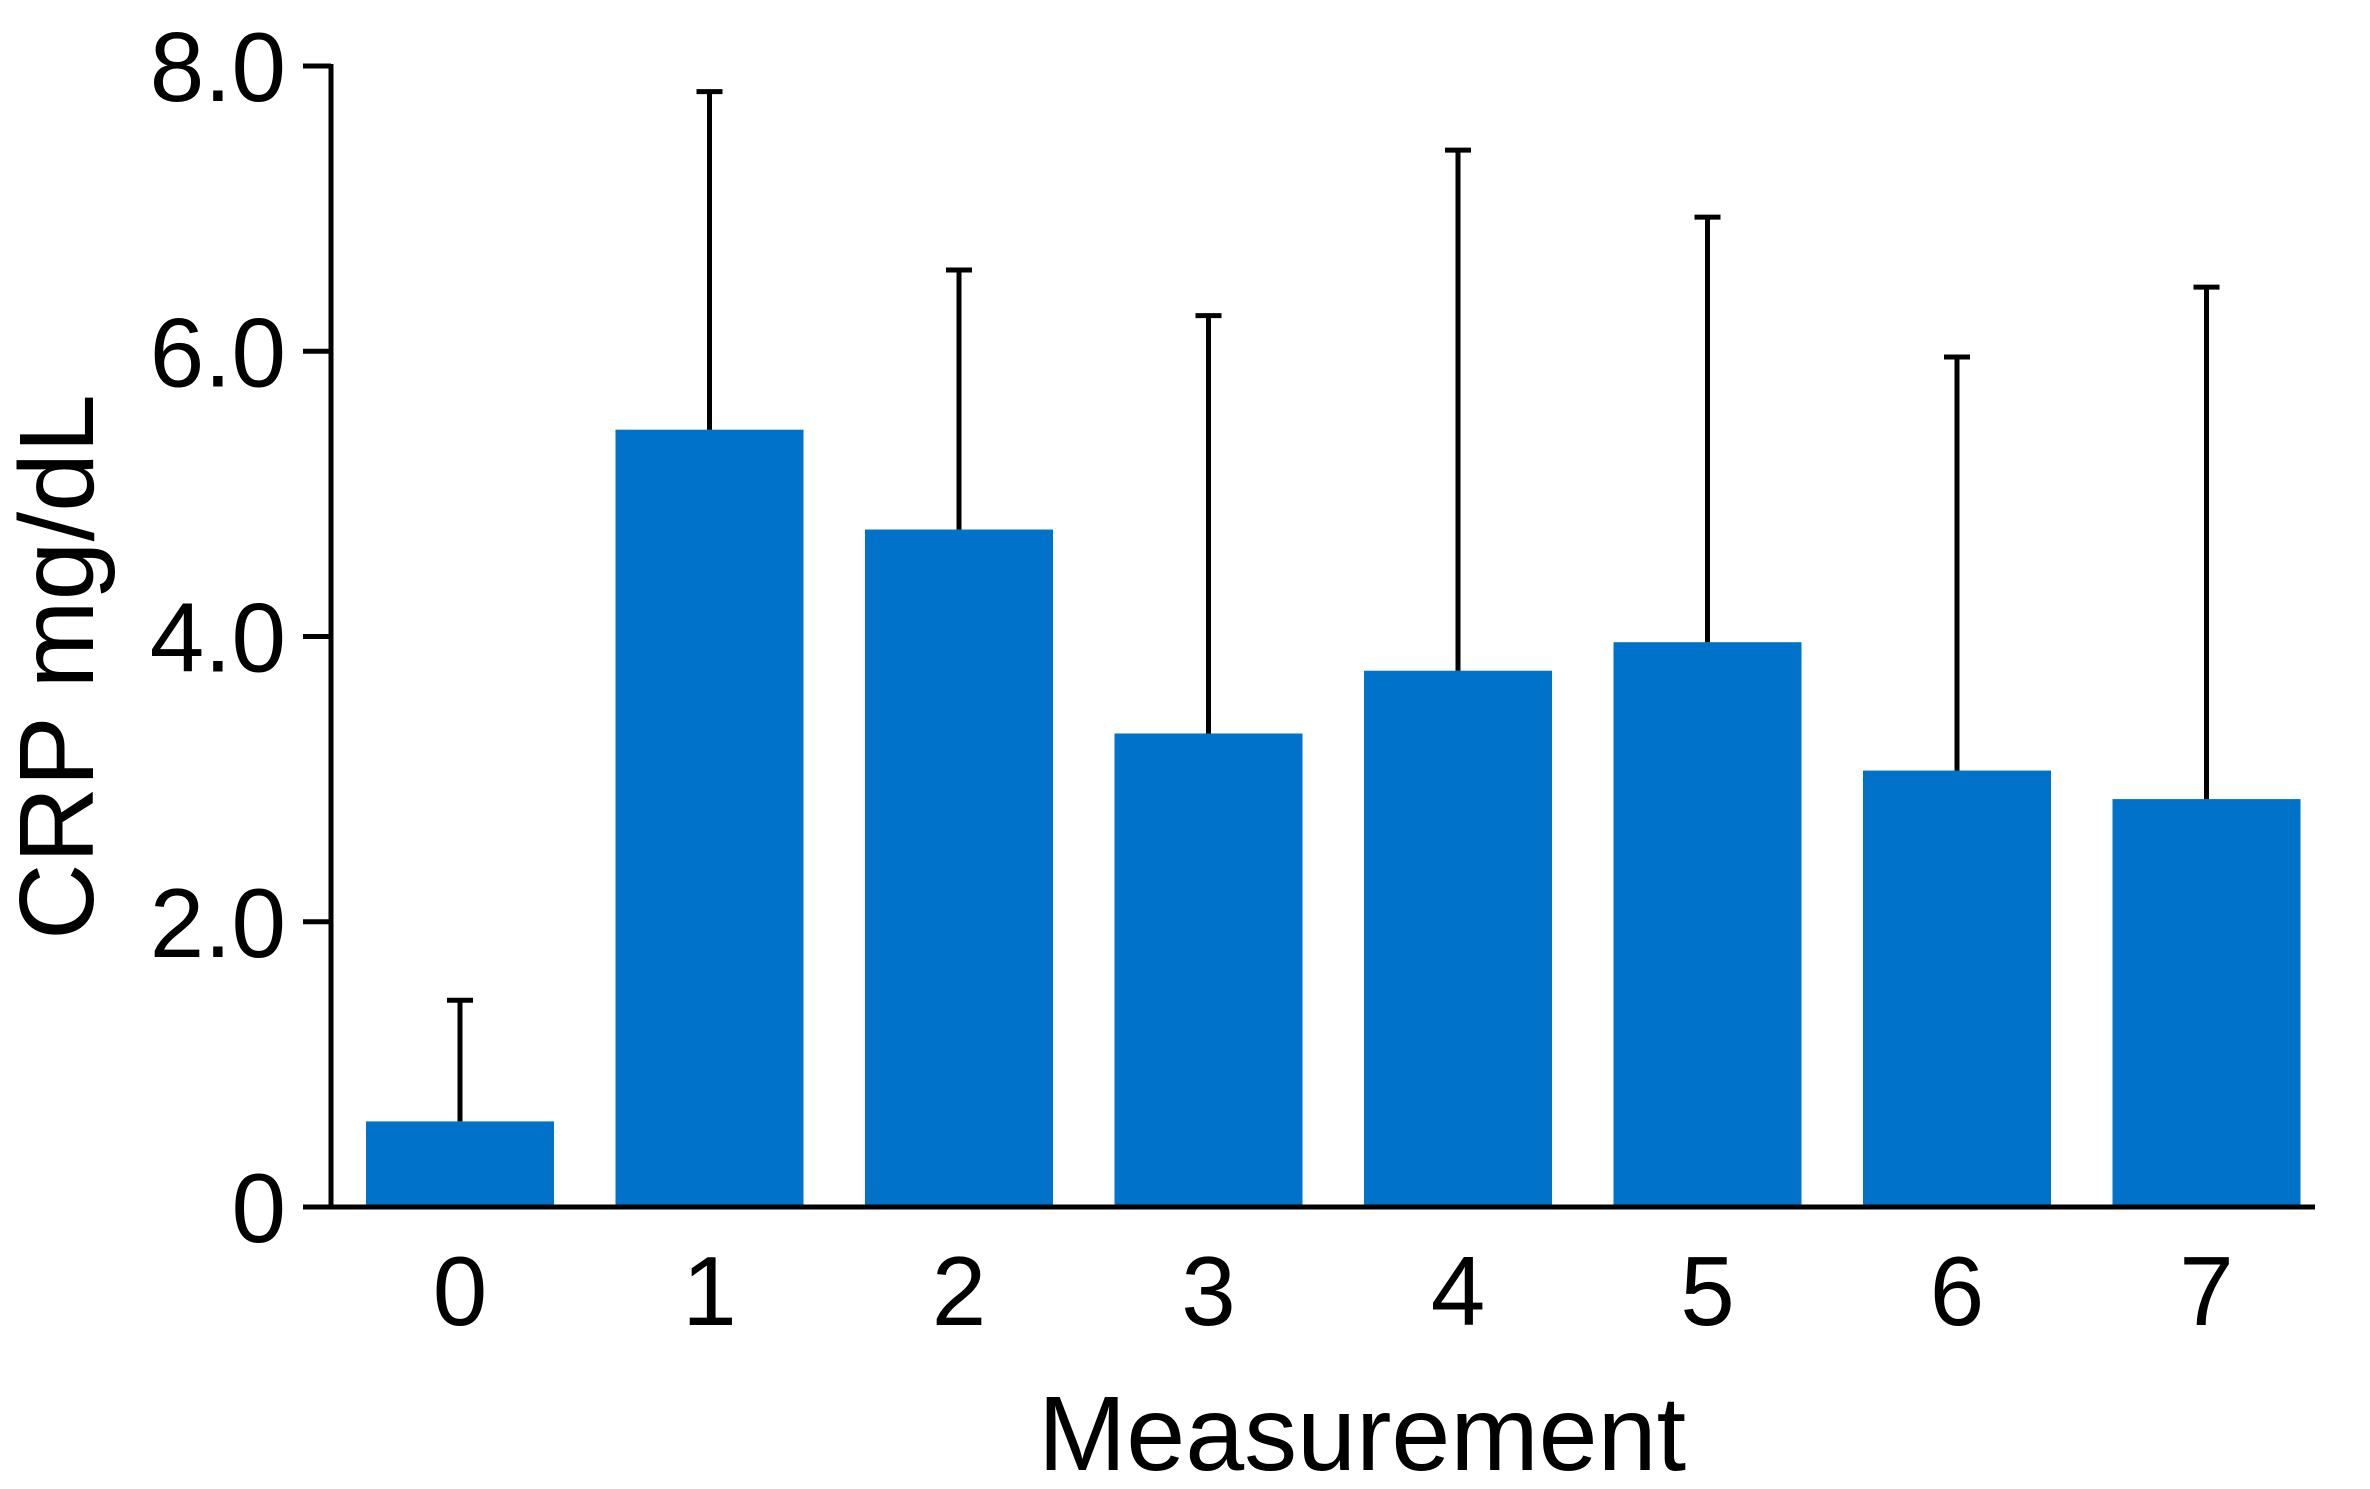 The height and width of the screenshot is (1489, 2370). What do you see at coordinates (1362, 1432) in the screenshot?
I see `x-axis-title: Measurement` at bounding box center [1362, 1432].